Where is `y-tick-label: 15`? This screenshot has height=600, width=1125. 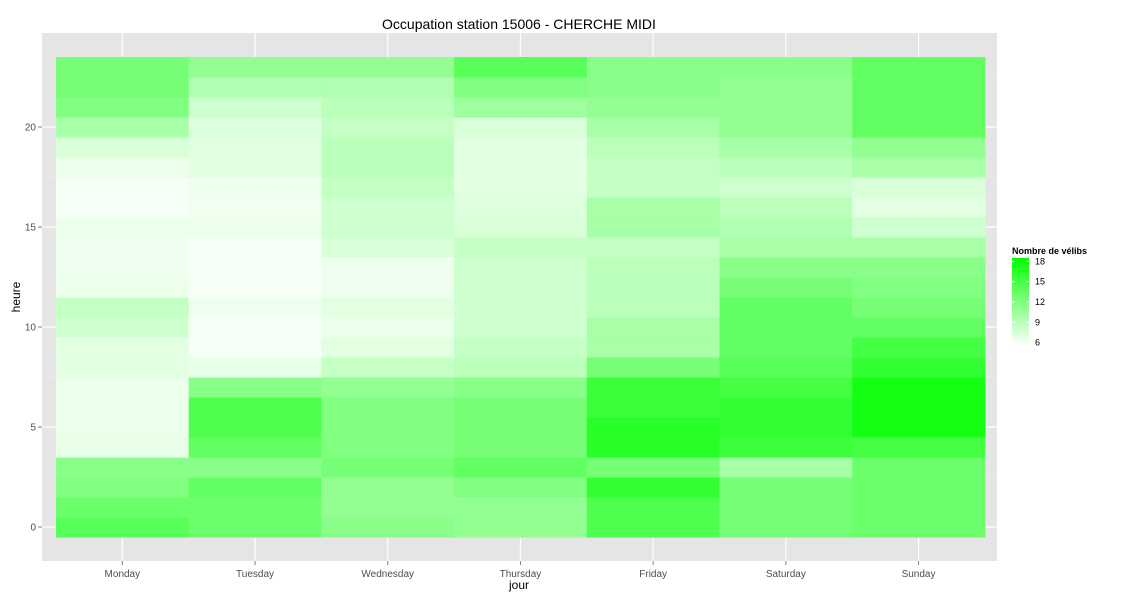
y-tick-label: 15 is located at coordinates (31, 228).